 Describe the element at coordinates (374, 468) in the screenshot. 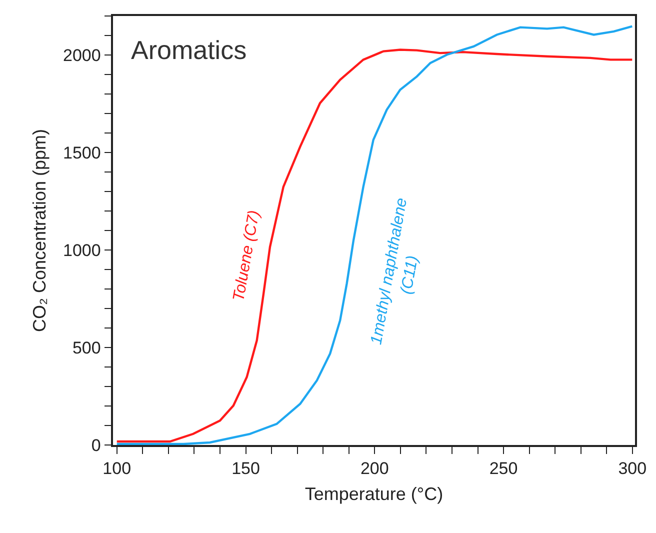

I see `x-tick-label: 200` at that location.